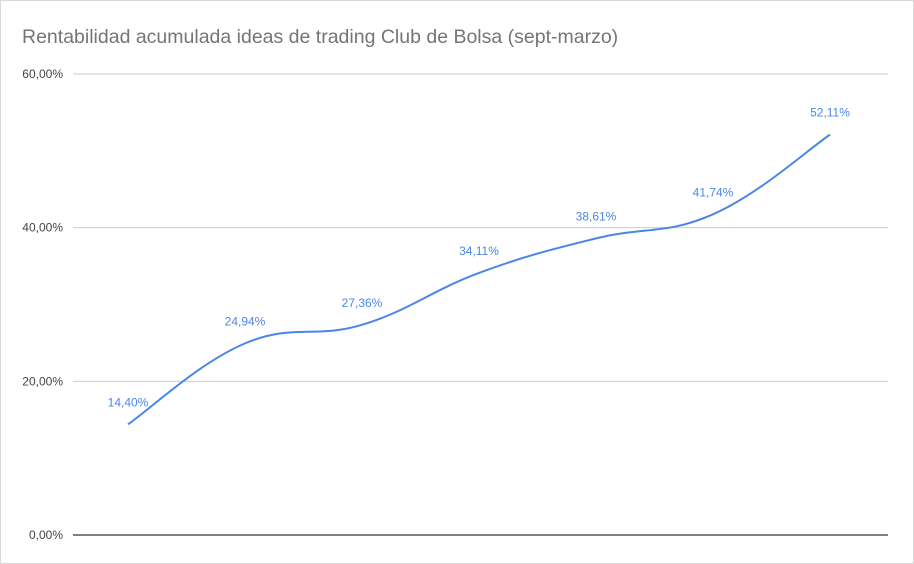  I want to click on data-label: 38,61%, so click(596, 216).